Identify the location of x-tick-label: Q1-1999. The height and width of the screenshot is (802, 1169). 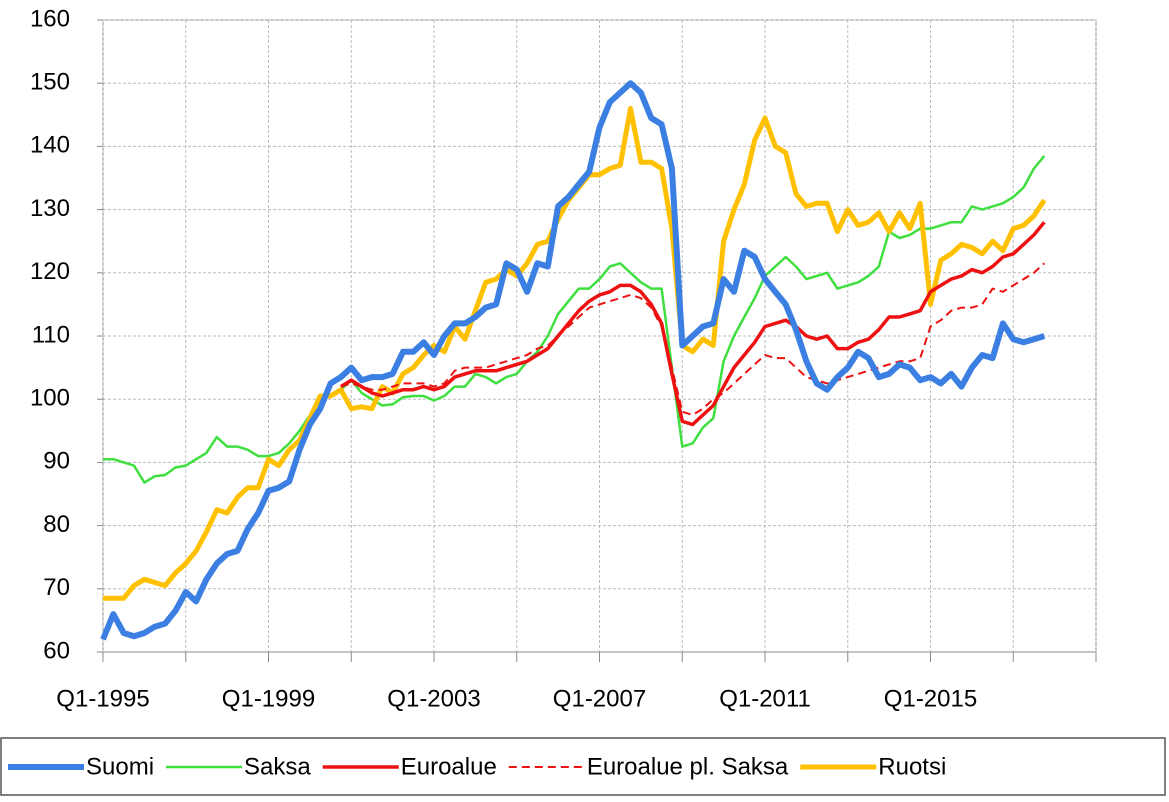
(268, 698).